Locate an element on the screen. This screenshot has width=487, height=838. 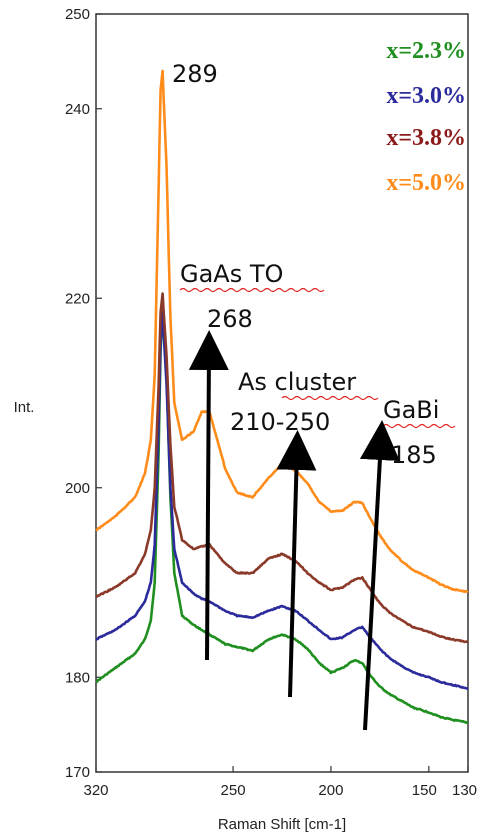
y-tick-label: 200 is located at coordinates (77, 488).